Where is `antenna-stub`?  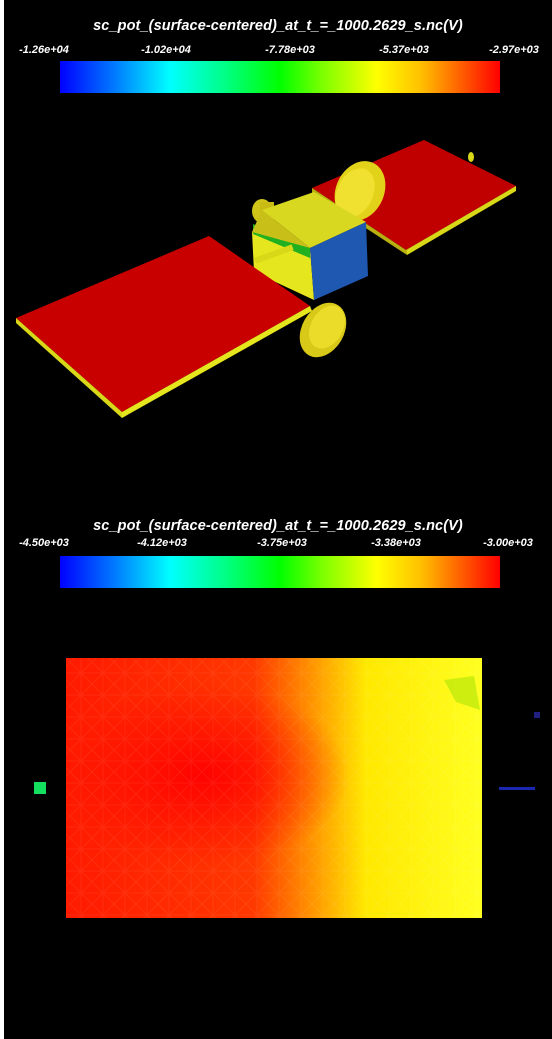
antenna-stub is located at coordinates (471, 157).